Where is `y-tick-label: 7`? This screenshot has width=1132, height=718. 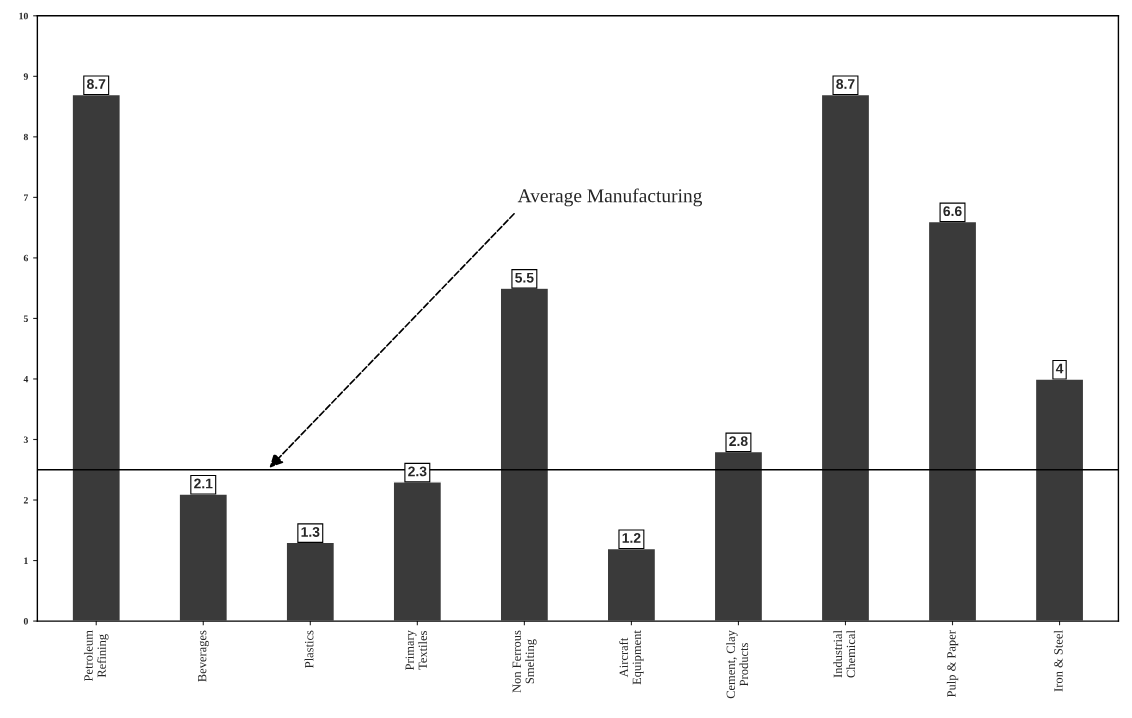
y-tick-label: 7 is located at coordinates (26, 197).